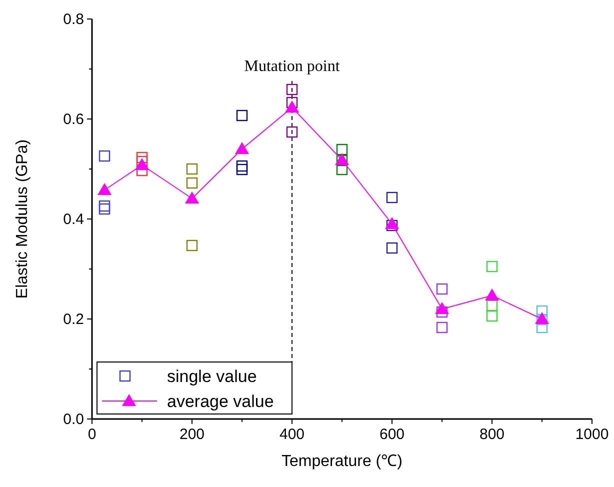 Image resolution: width=614 pixels, height=487 pixels. Describe the element at coordinates (392, 434) in the screenshot. I see `x-tick-label: 600` at that location.